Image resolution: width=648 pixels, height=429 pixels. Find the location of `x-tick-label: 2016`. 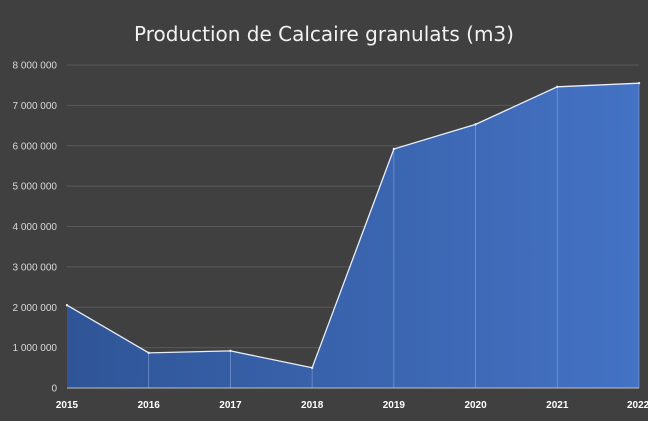

x-tick-label: 2016 is located at coordinates (149, 405).